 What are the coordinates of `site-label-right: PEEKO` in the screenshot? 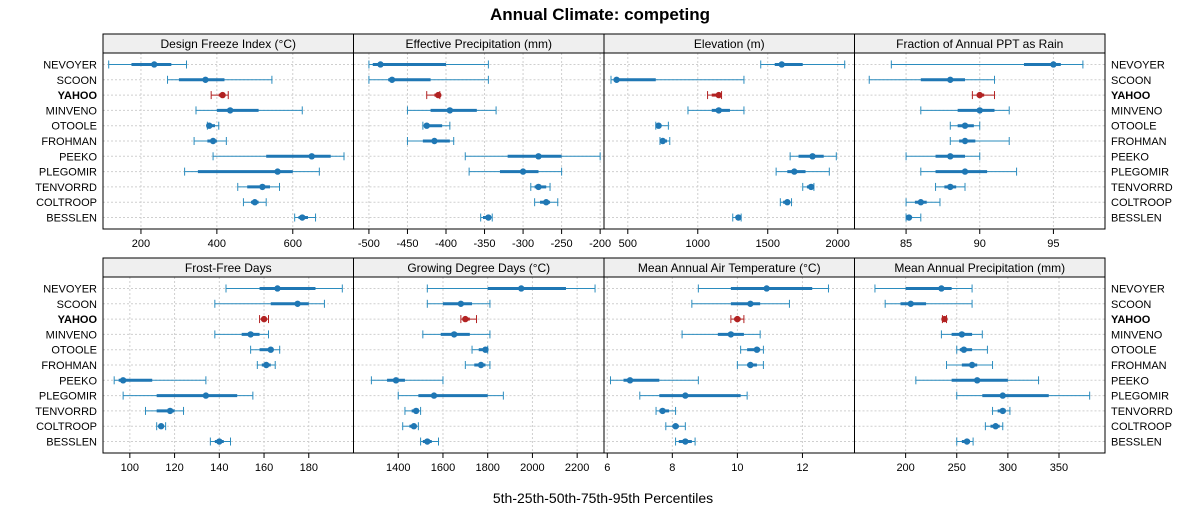 It's located at (1130, 157).